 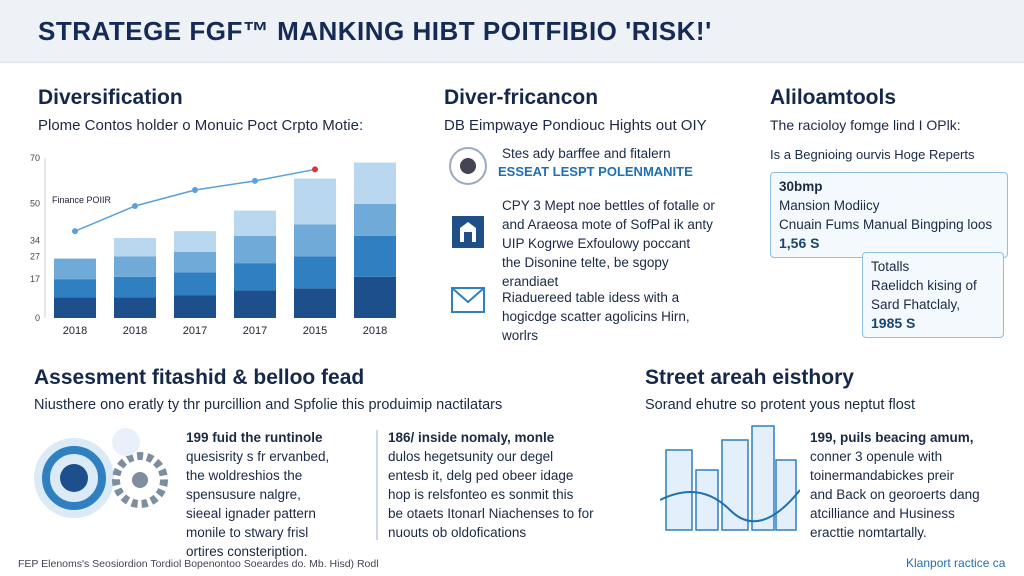 What do you see at coordinates (585, 262) in the screenshot?
I see `text-line: the Disonine telte, be sgopy` at bounding box center [585, 262].